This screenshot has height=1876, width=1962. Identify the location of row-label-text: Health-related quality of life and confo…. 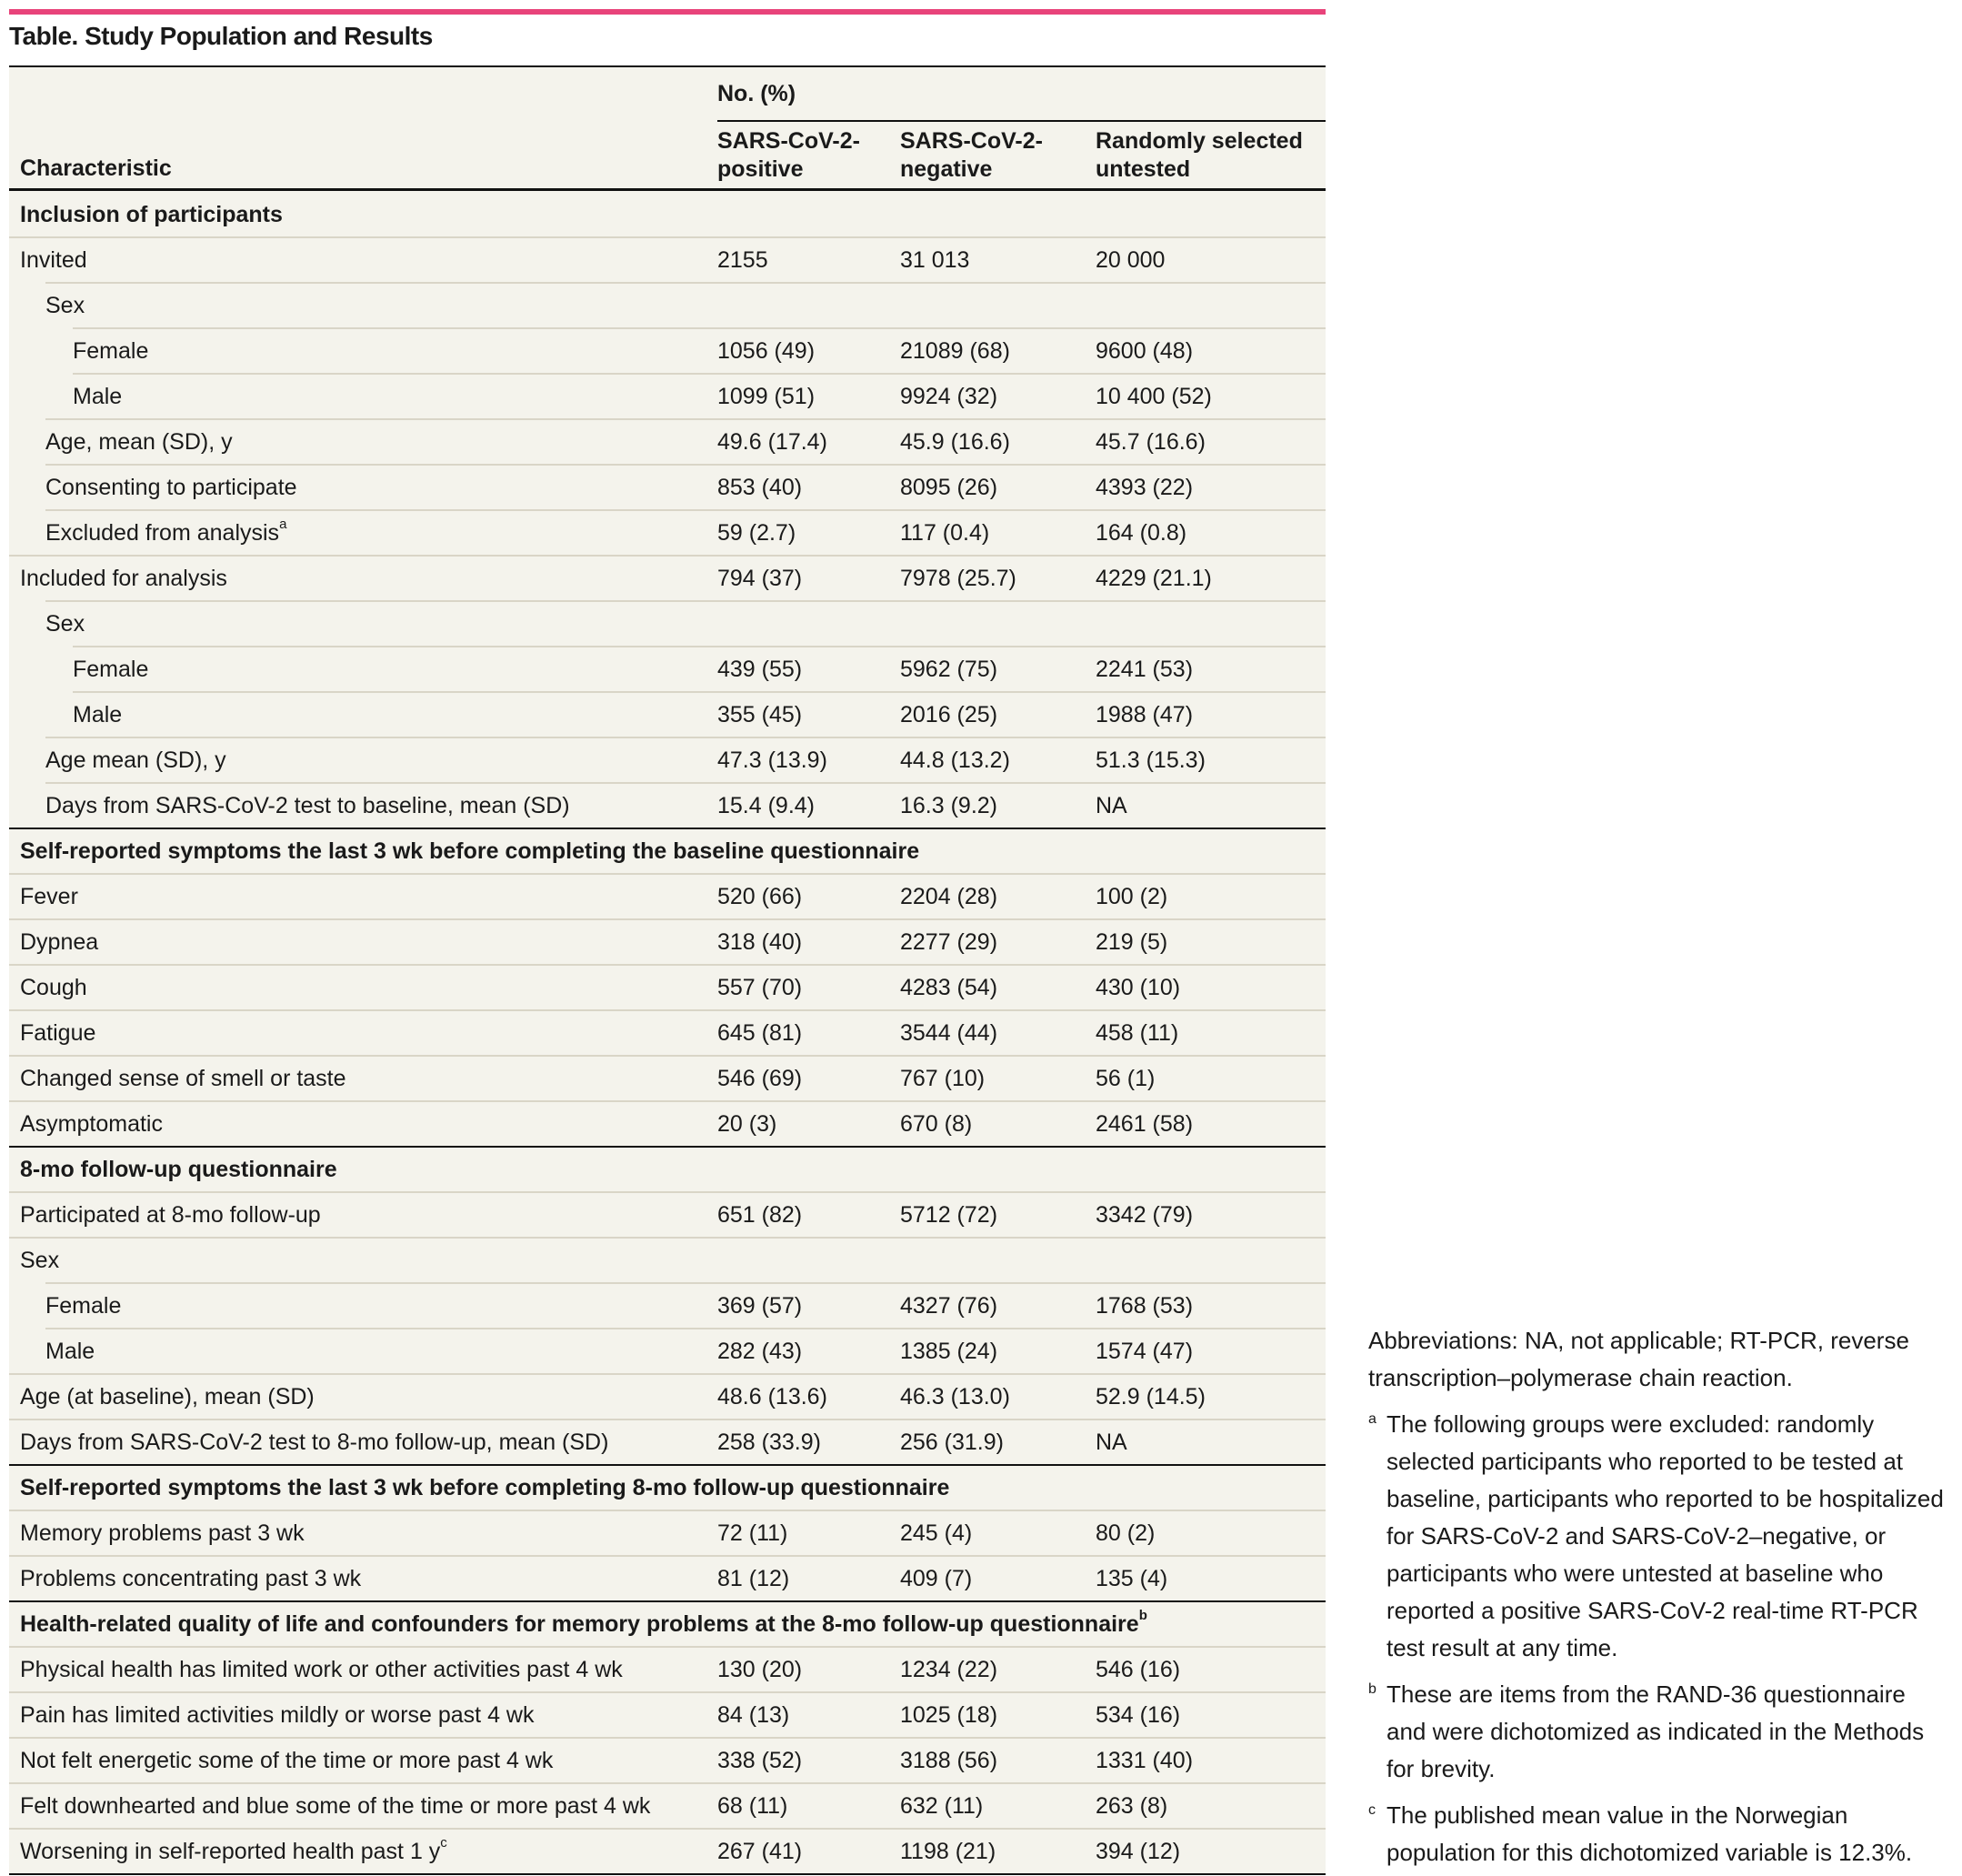
(579, 1624).